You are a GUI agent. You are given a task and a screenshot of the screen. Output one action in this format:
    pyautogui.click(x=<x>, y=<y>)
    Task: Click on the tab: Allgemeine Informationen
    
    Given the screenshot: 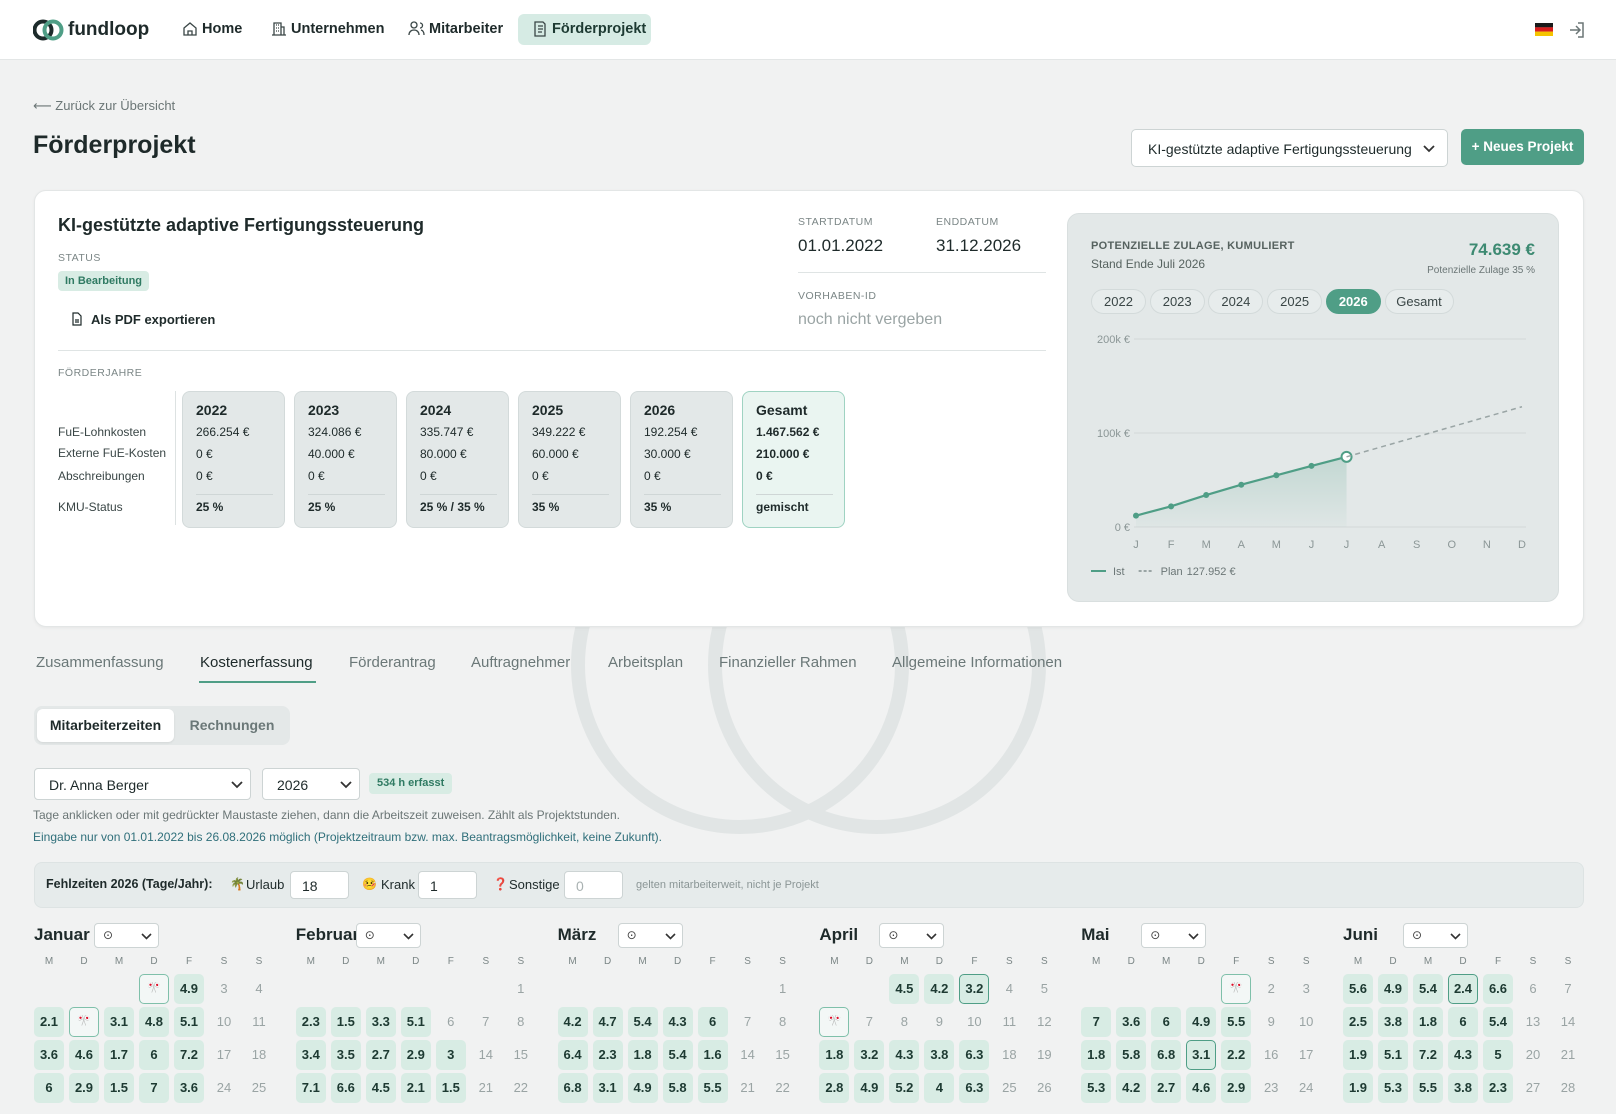 What is the action you would take?
    pyautogui.click(x=977, y=662)
    